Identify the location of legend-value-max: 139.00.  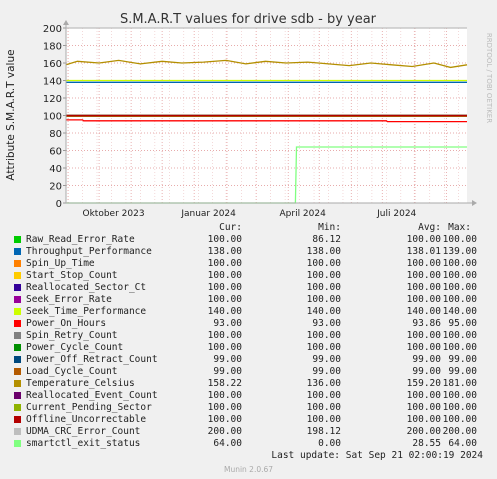
(459, 251).